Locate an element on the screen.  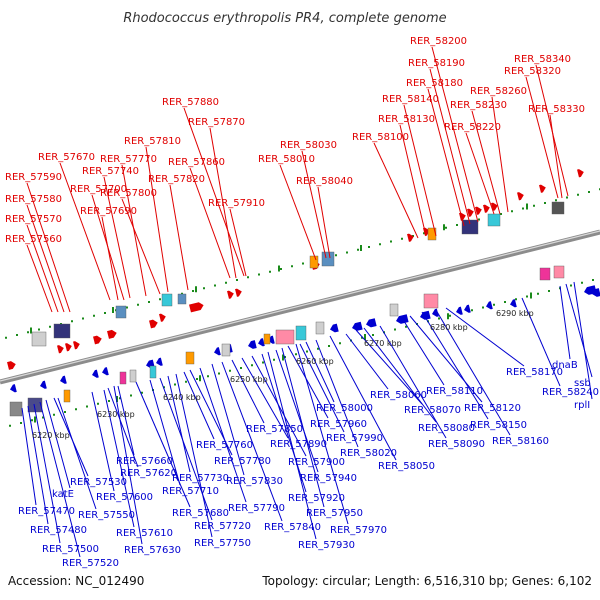
gene-label-RER_58230: RER_58230 is located at coordinates (478, 105).